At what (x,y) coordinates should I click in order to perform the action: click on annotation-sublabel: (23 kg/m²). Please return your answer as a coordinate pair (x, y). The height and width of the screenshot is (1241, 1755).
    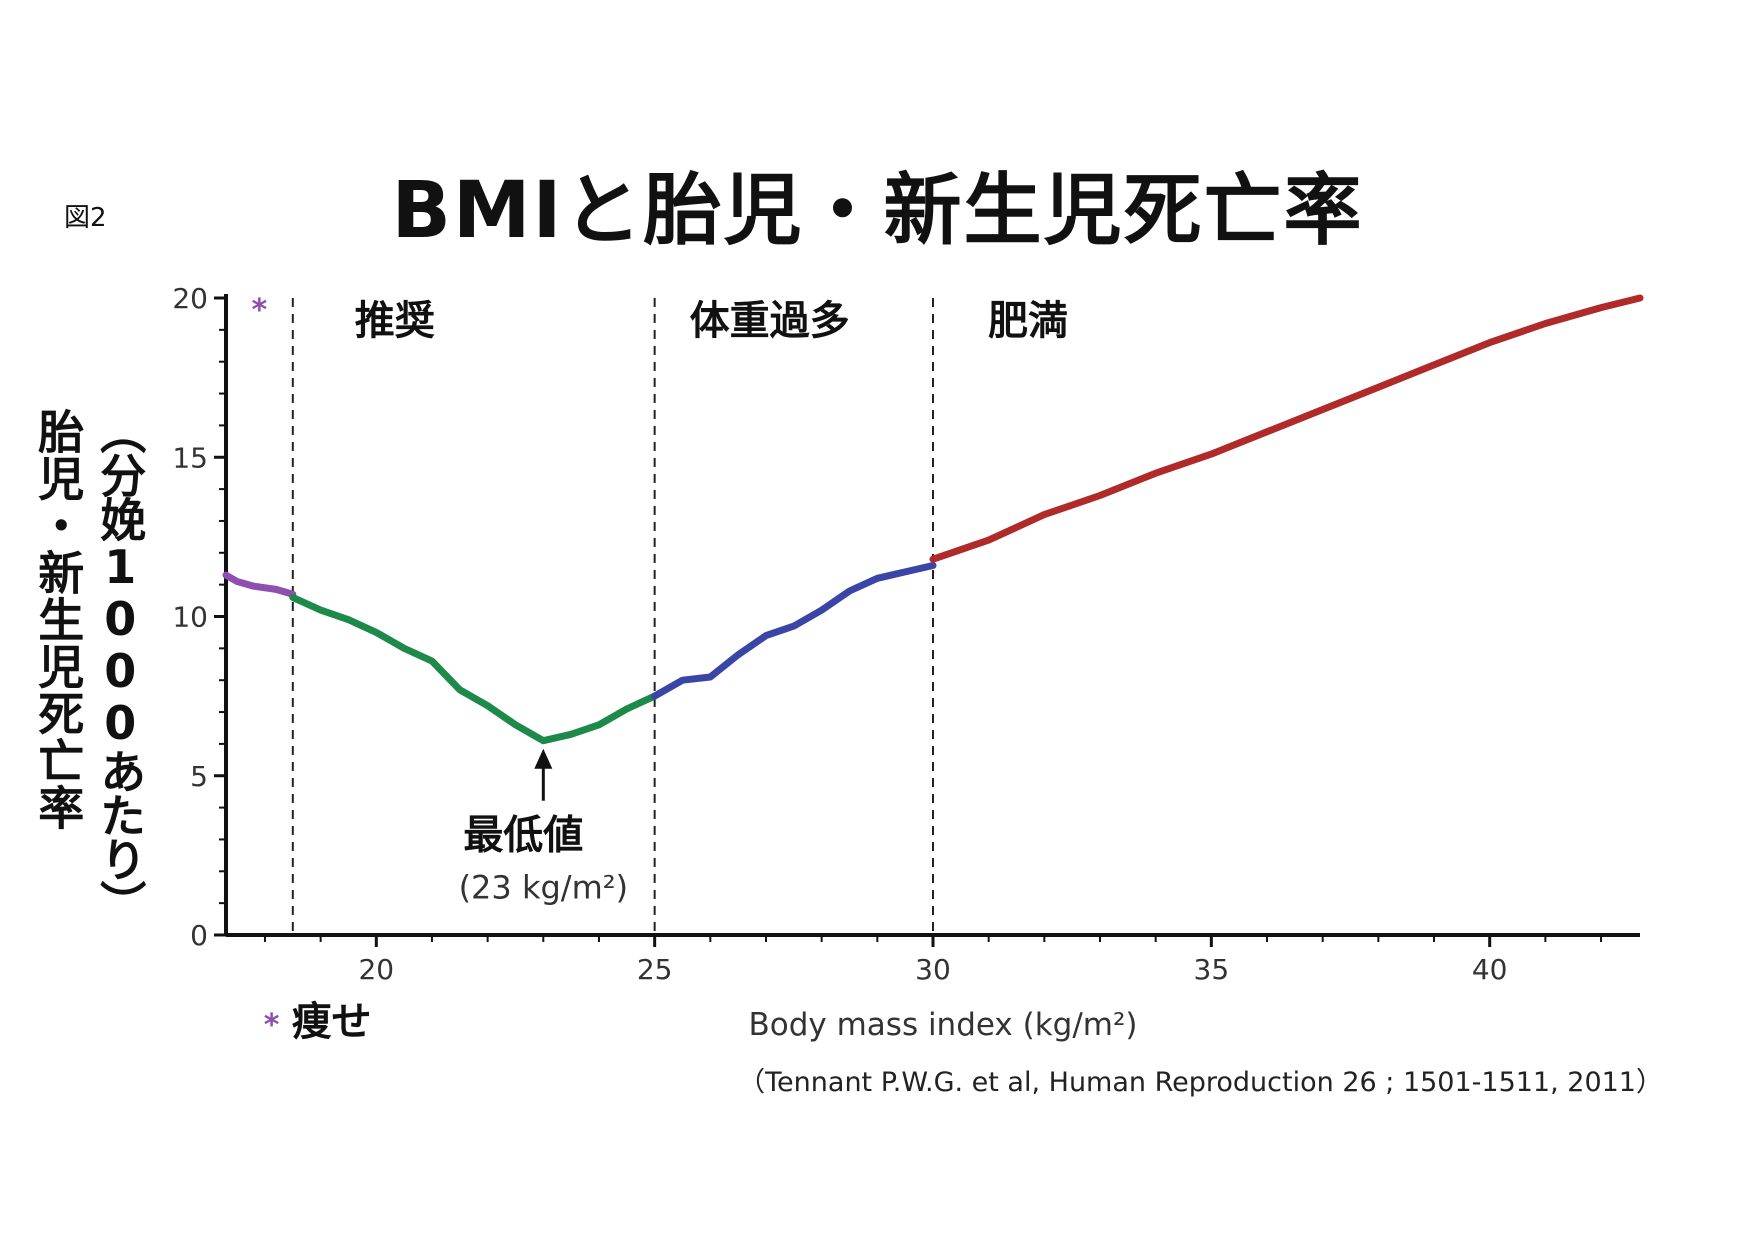
    Looking at the image, I should click on (543, 888).